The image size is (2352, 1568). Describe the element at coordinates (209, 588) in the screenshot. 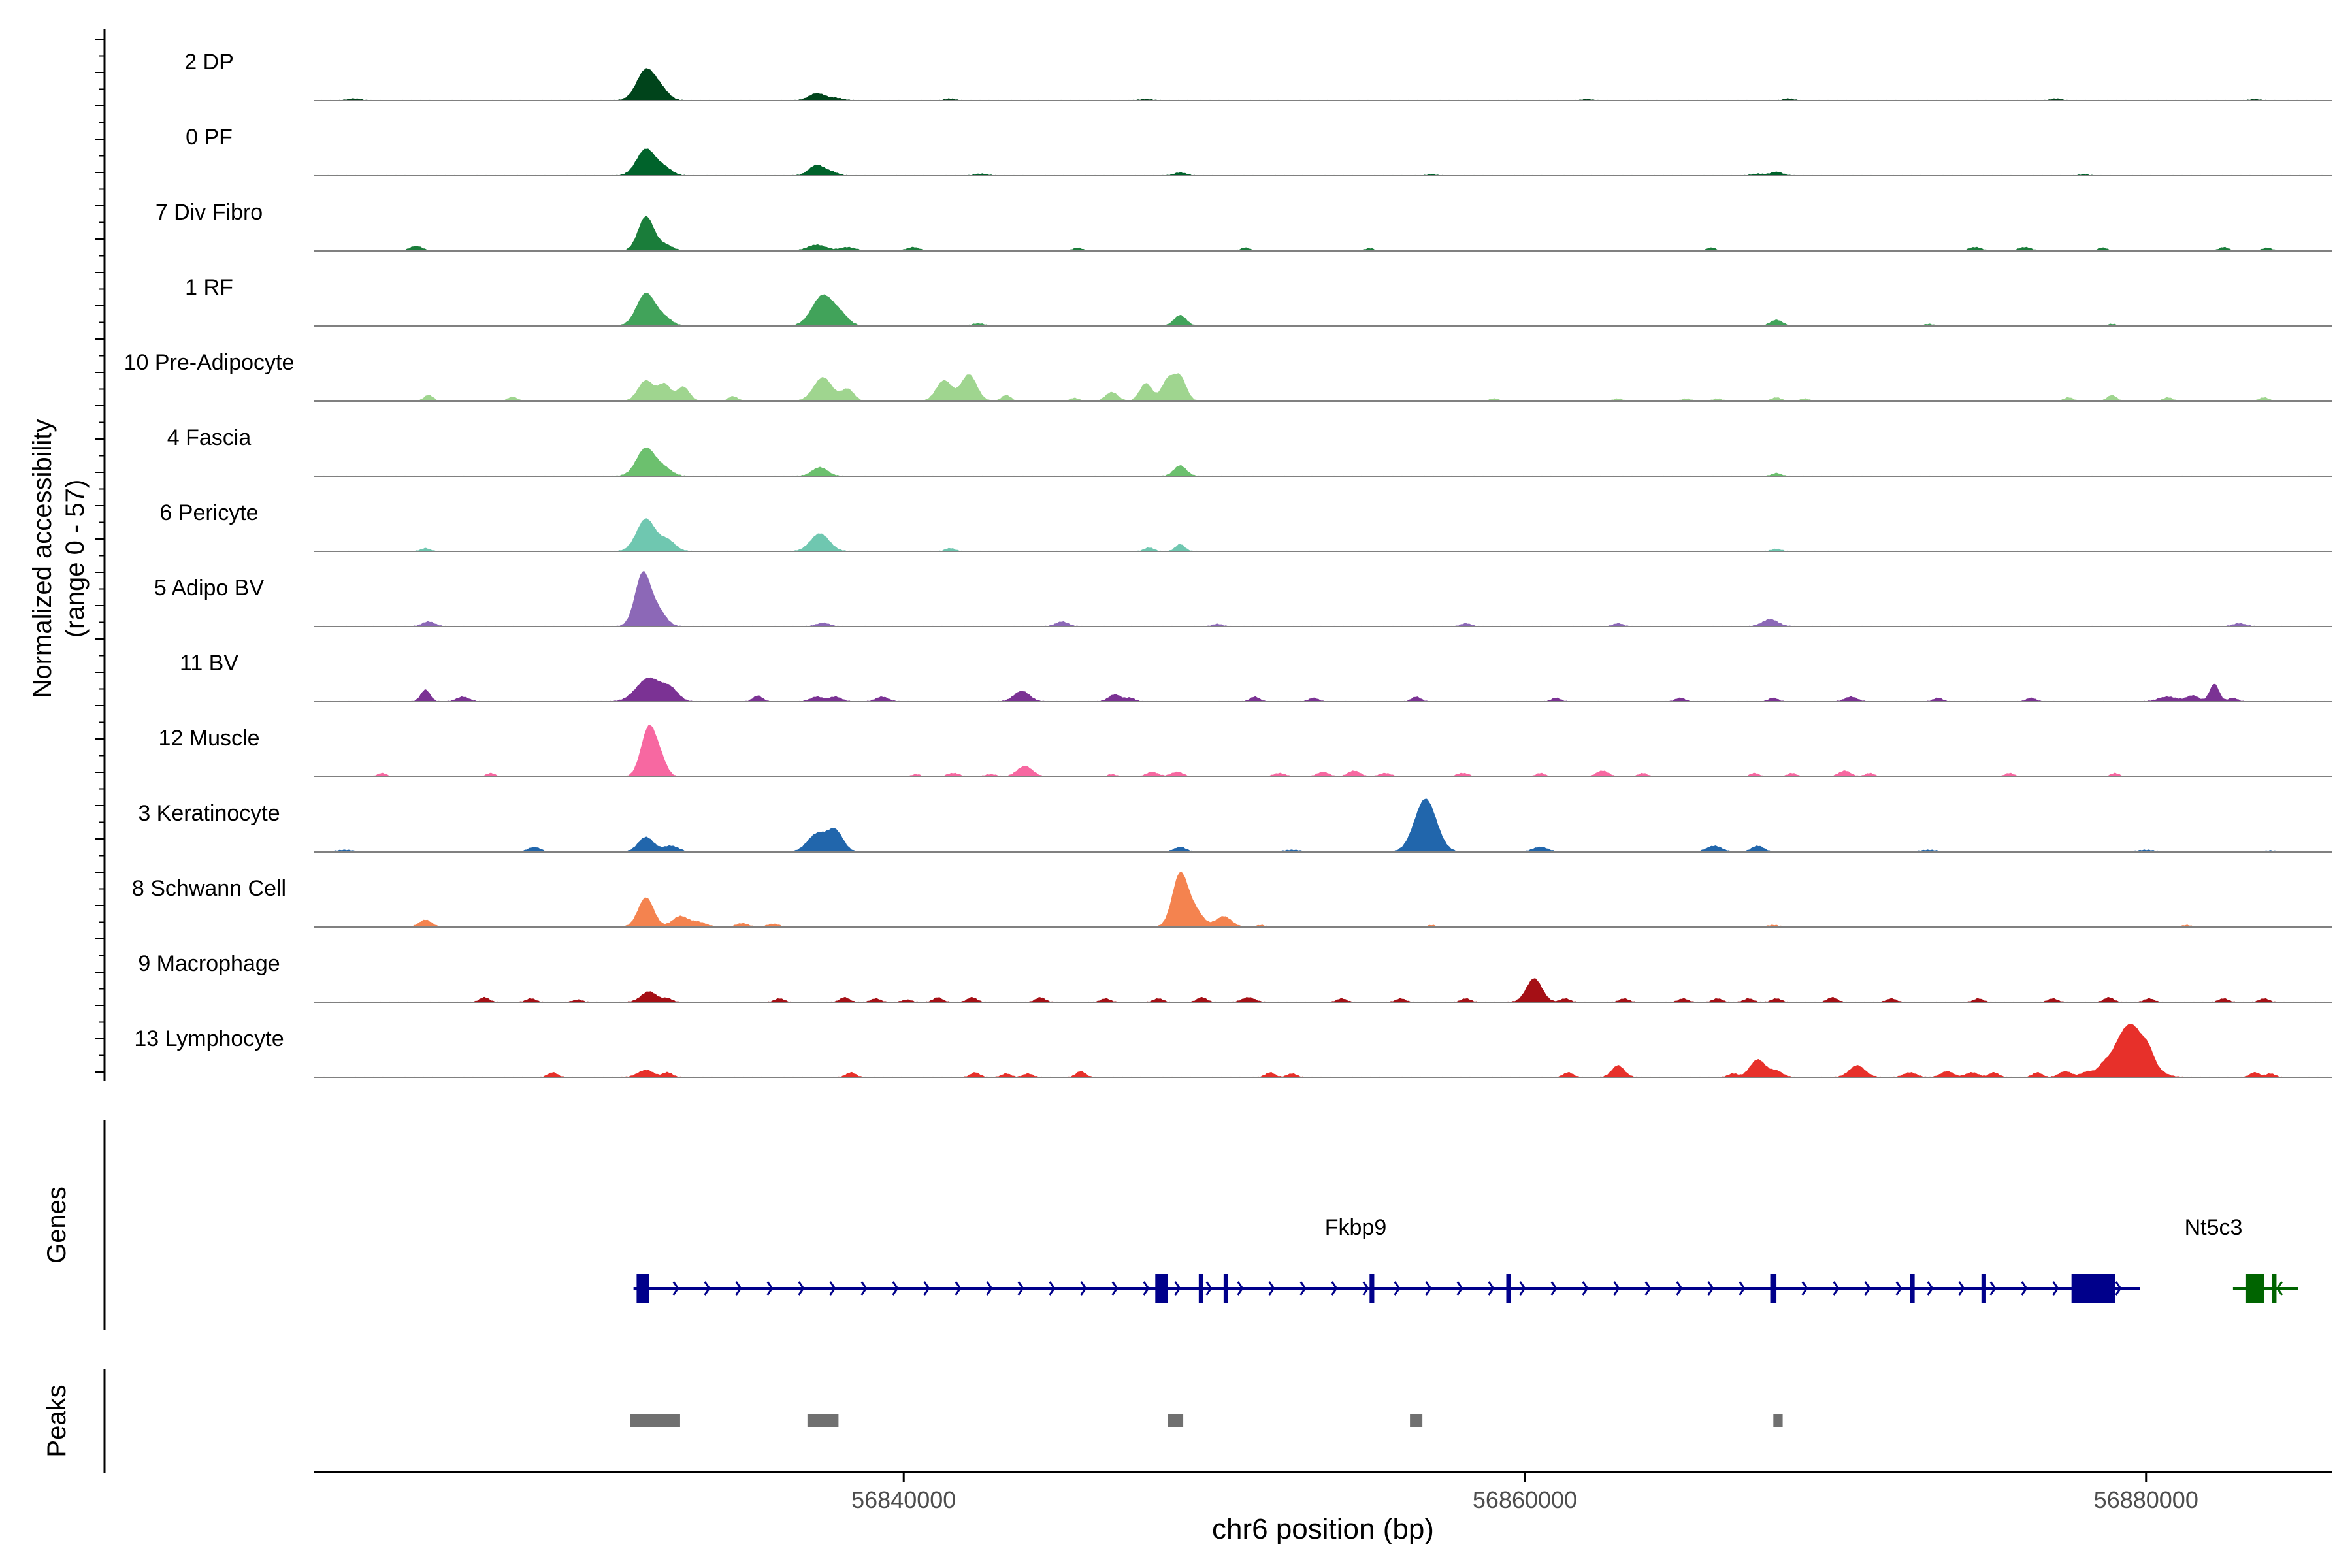

I see `track-label: 5 Adipo BV` at that location.